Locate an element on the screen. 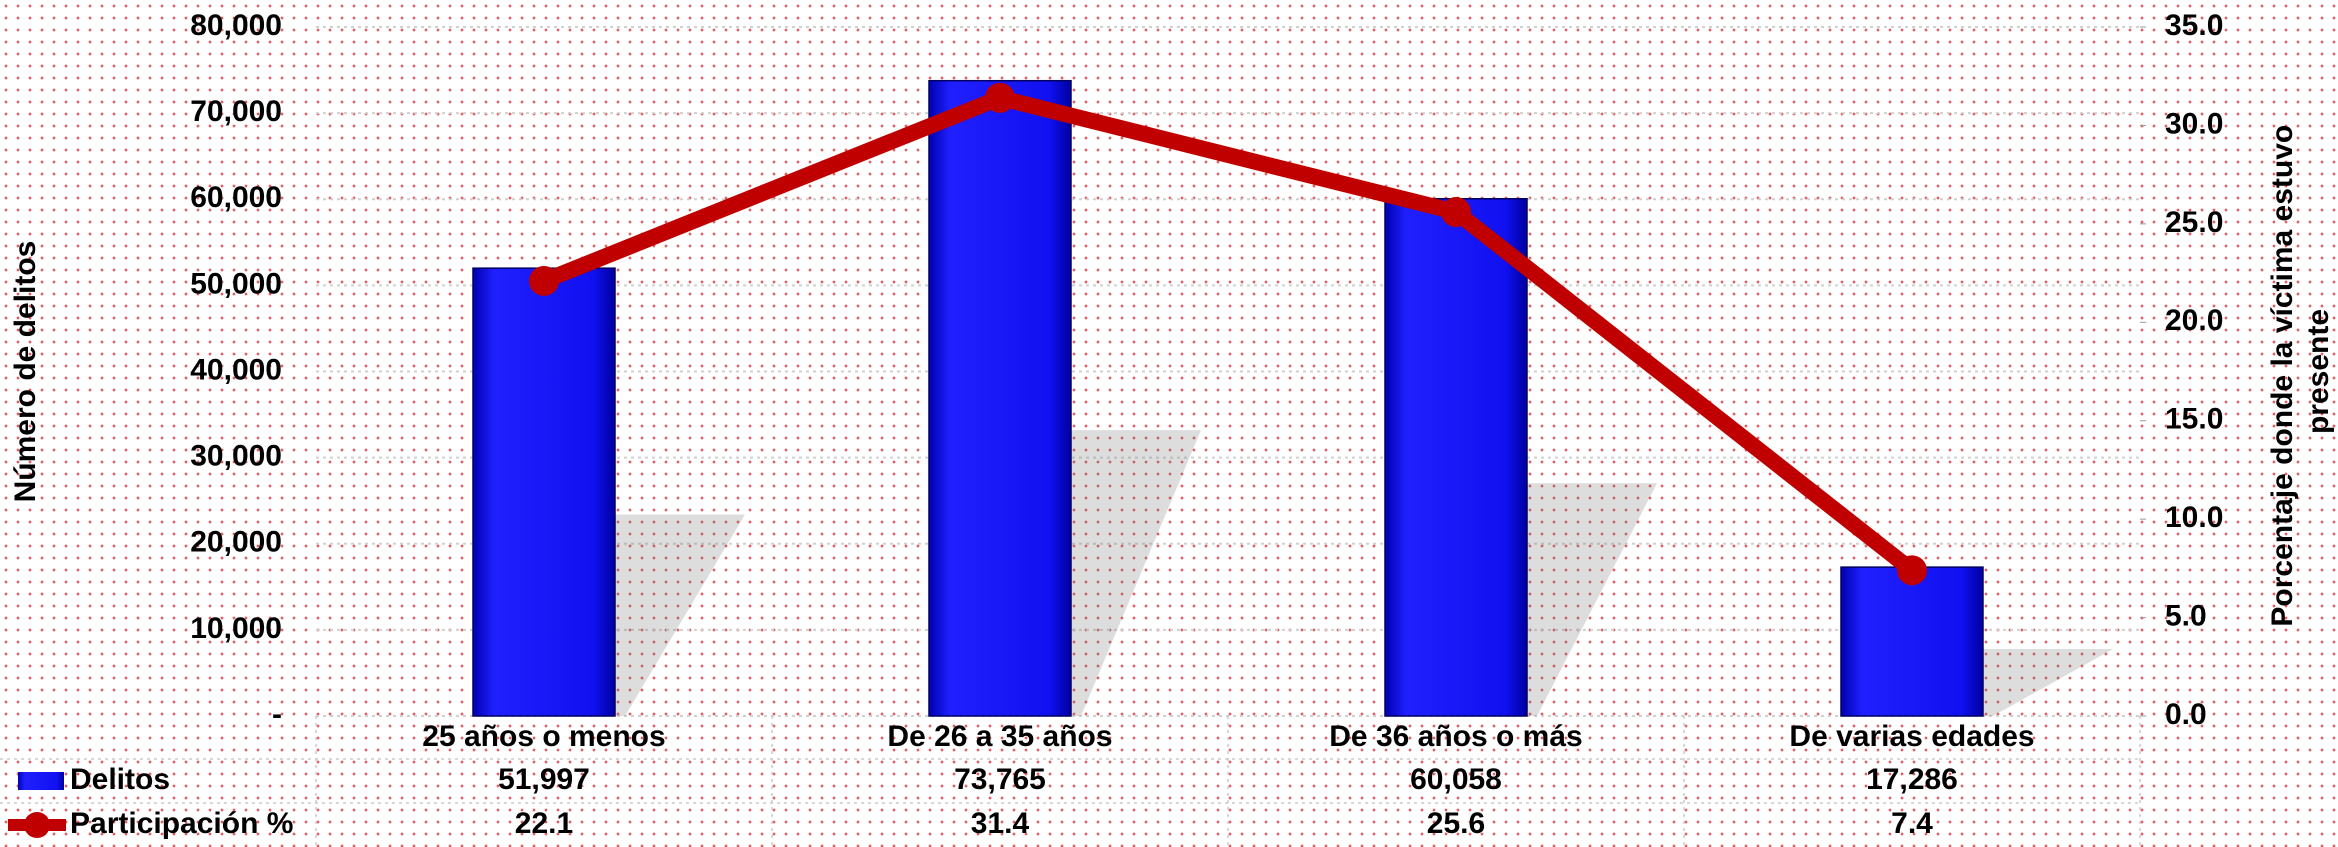  table-value: 7.4 is located at coordinates (1912, 823).